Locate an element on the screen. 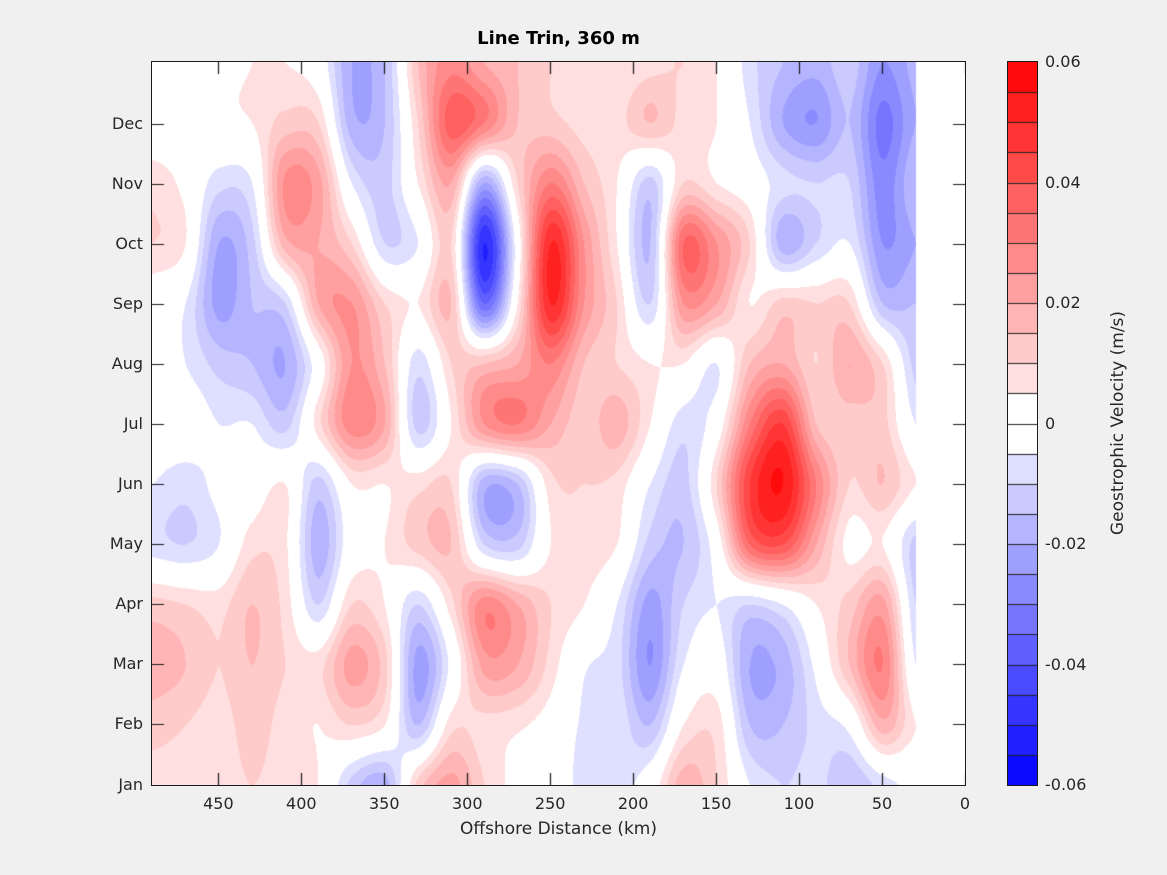  colorbar-tick-label: 0.02 is located at coordinates (1063, 302).